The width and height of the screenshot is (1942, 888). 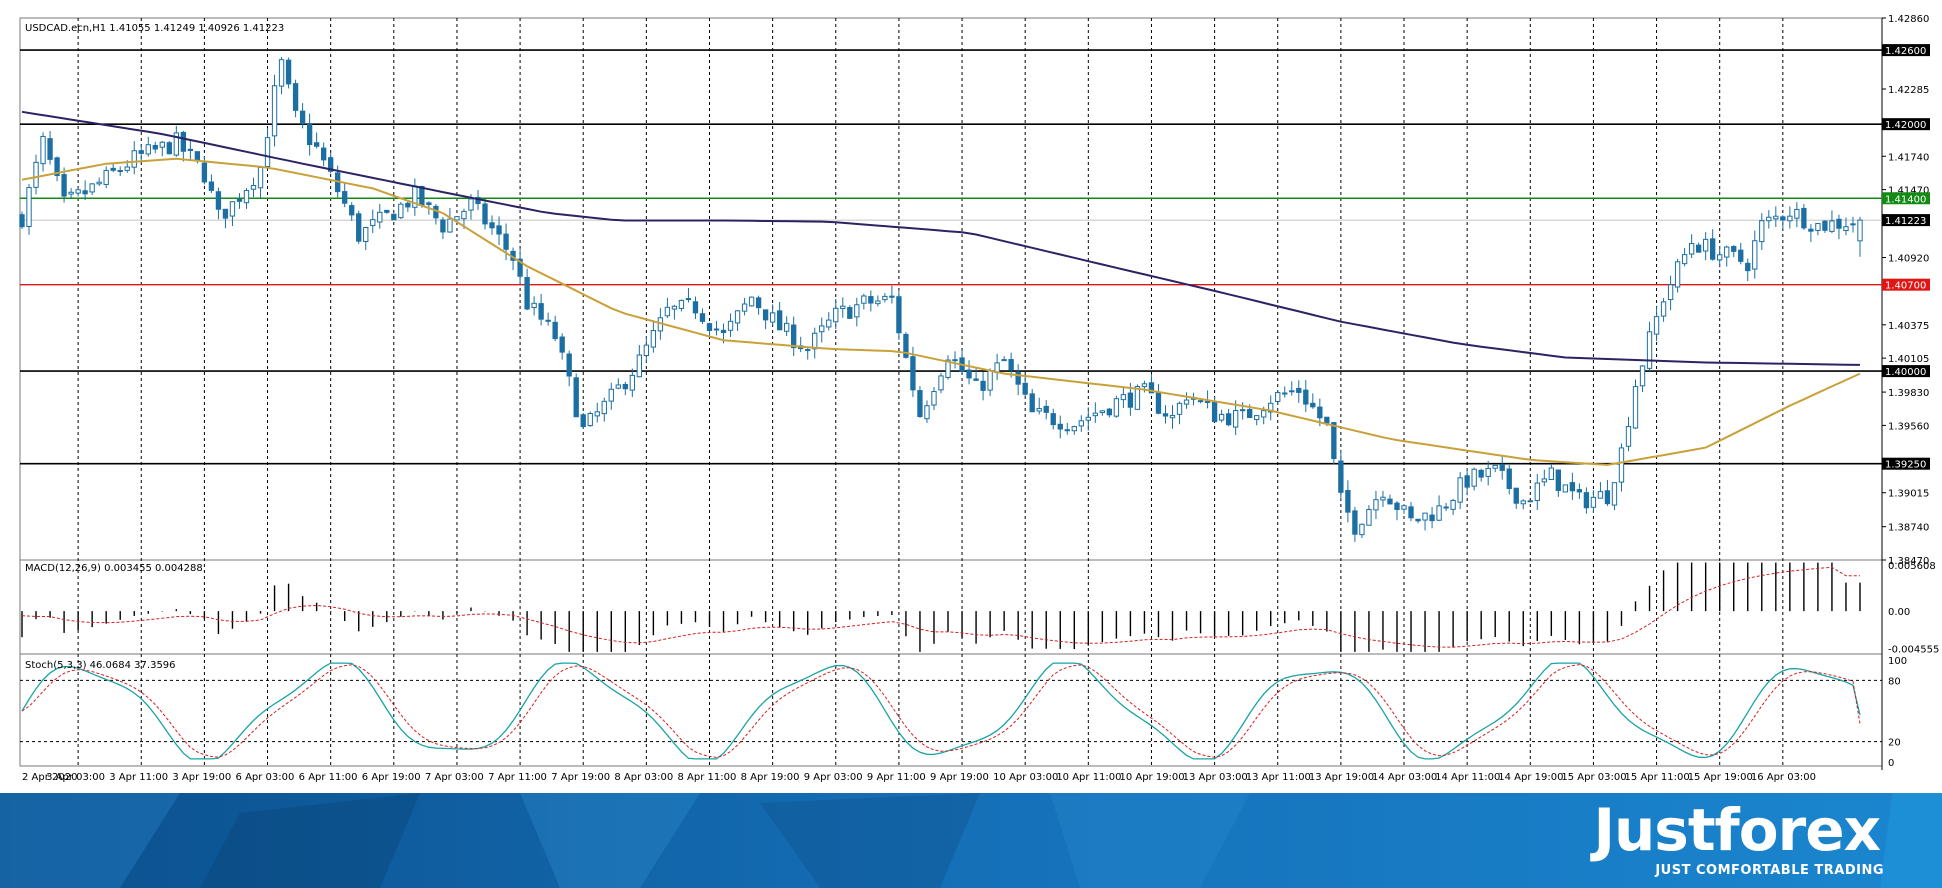 What do you see at coordinates (1913, 650) in the screenshot?
I see `macd-tick-label: -0.004555` at bounding box center [1913, 650].